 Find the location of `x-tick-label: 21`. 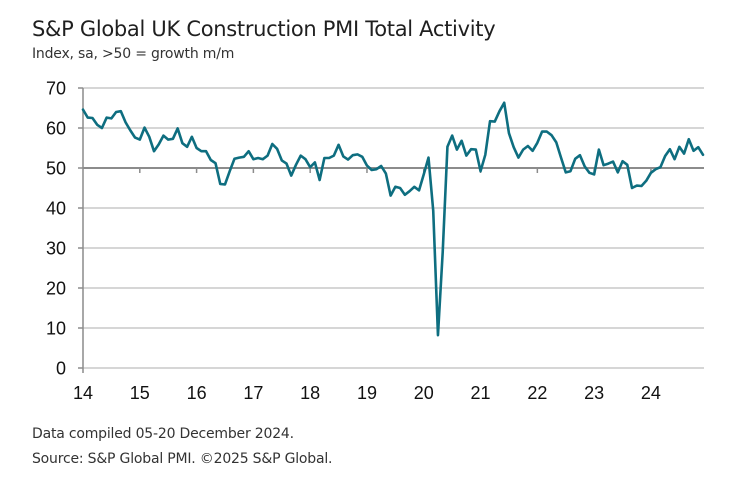

x-tick-label: 21 is located at coordinates (481, 393).